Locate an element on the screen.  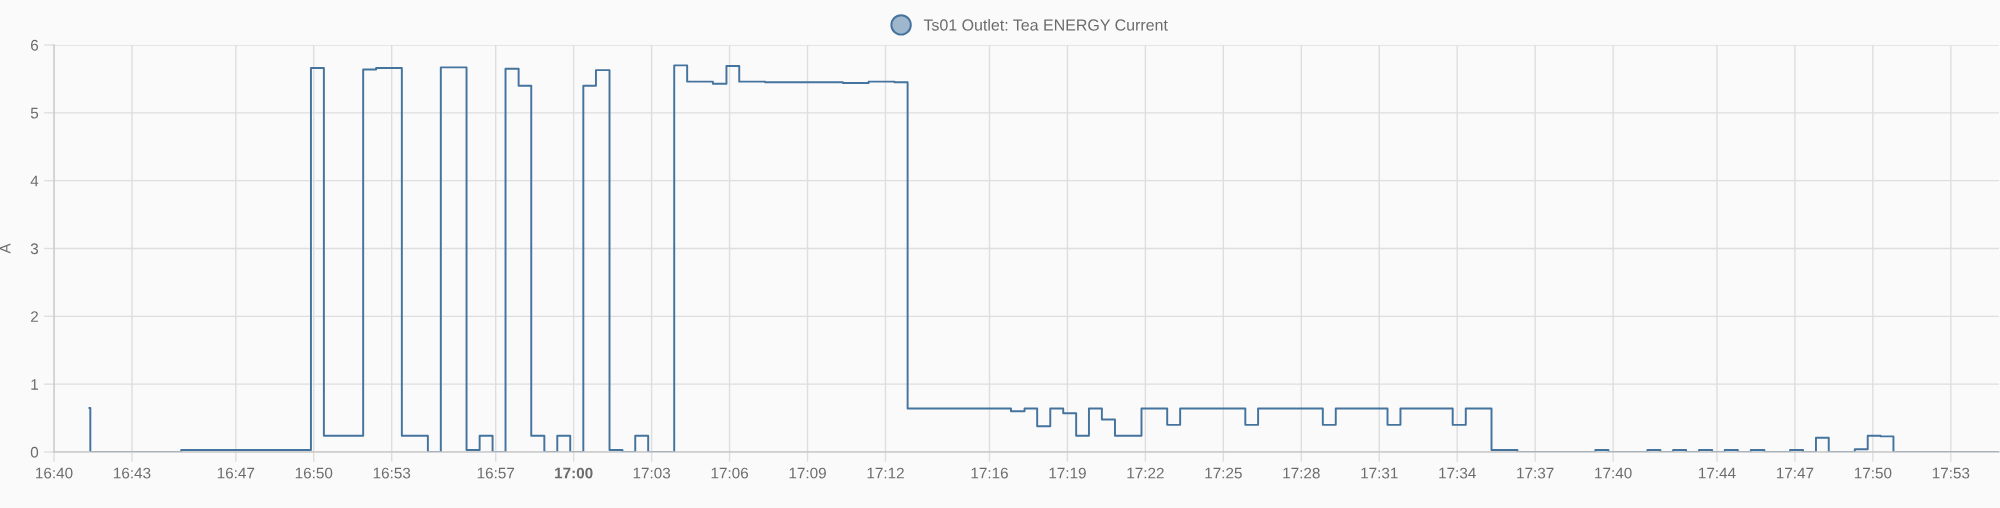
x-tick-label: 17:40 is located at coordinates (1613, 473).